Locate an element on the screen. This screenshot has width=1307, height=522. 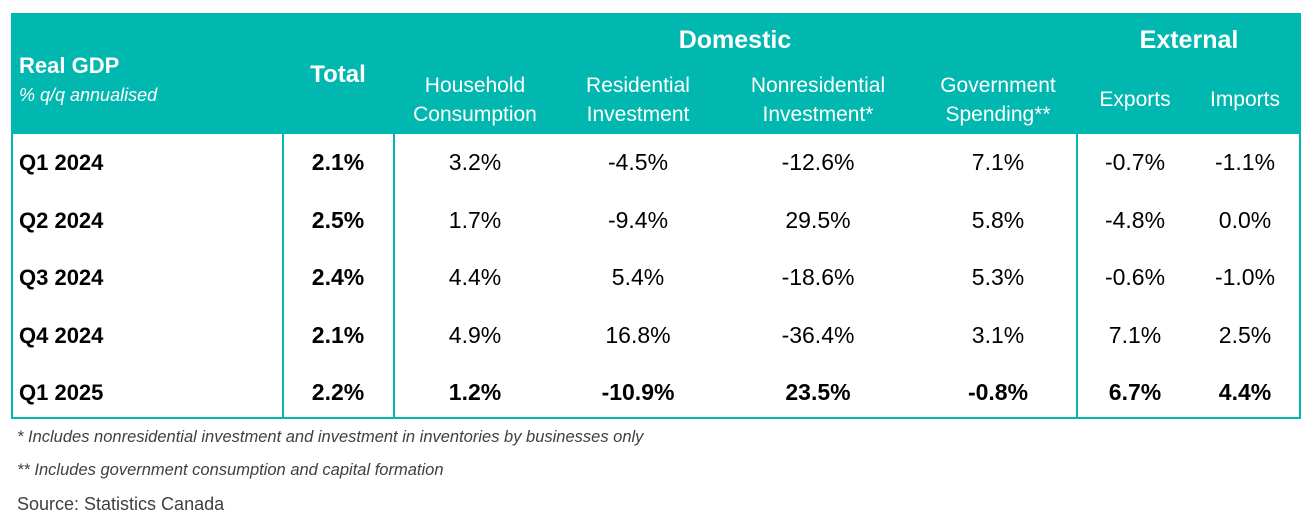
table-row: Q1 2025 2.2% 1.2% -10.9% 23.5% -0.8% 6.7% 4.4% is located at coordinates (656, 392).